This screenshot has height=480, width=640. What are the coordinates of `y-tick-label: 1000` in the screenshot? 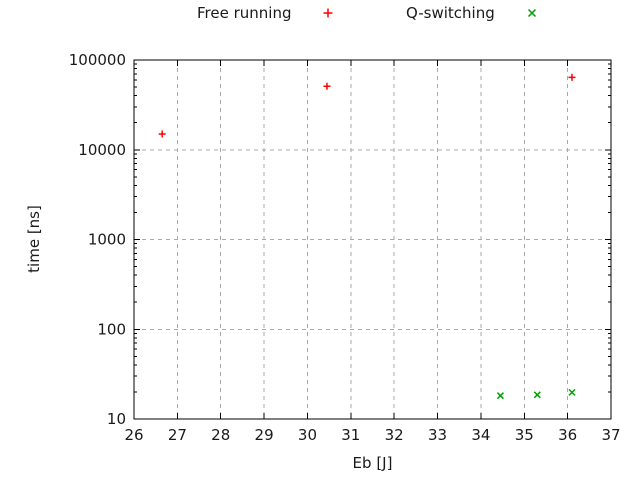 It's located at (107, 240).